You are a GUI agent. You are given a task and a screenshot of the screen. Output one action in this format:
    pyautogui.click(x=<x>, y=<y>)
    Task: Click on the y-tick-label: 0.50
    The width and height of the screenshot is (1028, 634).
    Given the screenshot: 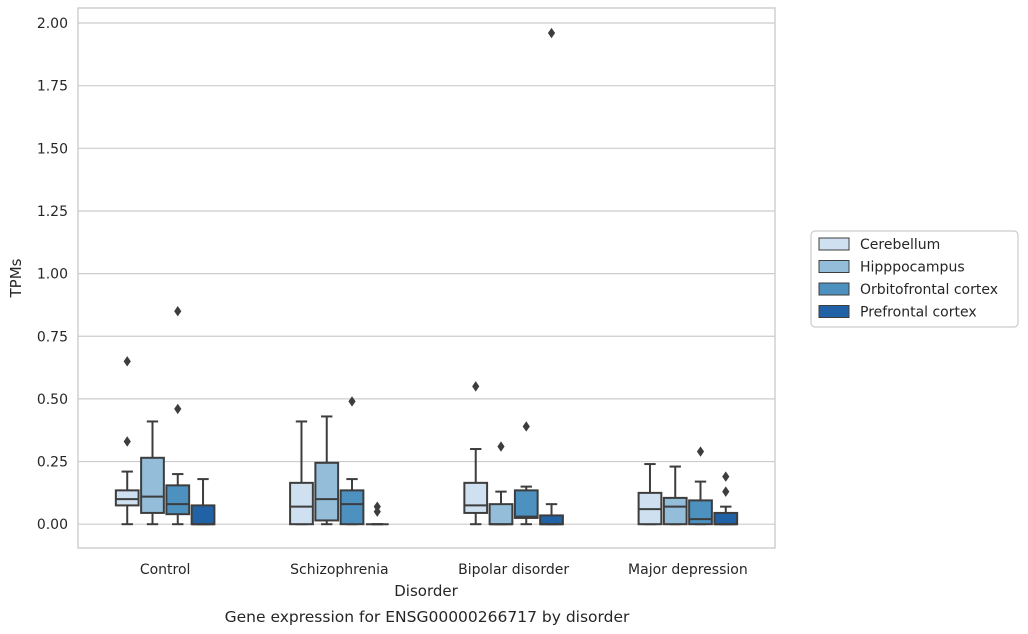 What is the action you would take?
    pyautogui.click(x=52, y=400)
    